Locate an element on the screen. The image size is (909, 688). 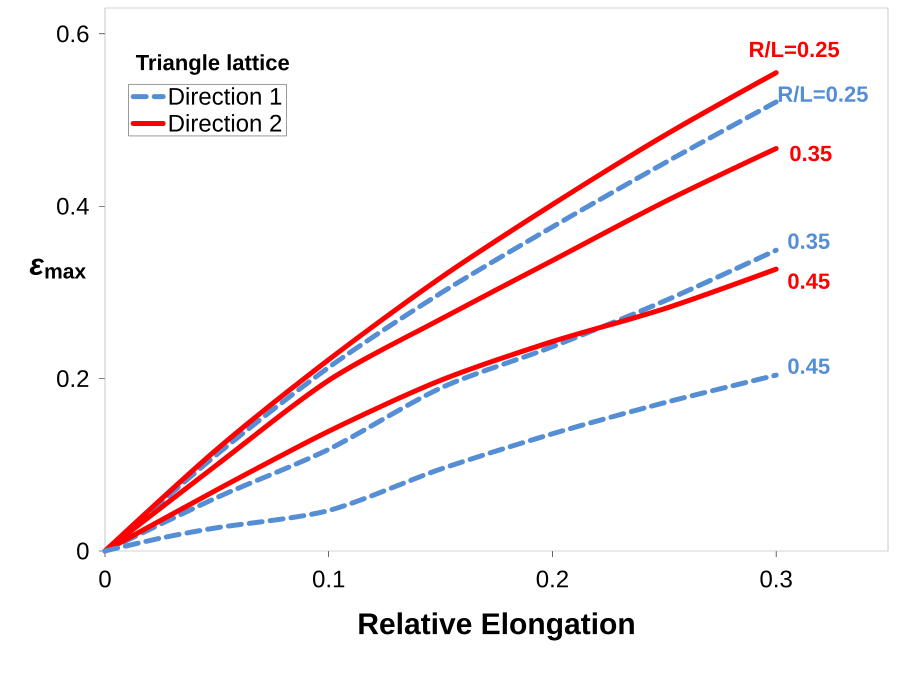
x-axis-title: Relative Elongation is located at coordinates (496, 626).